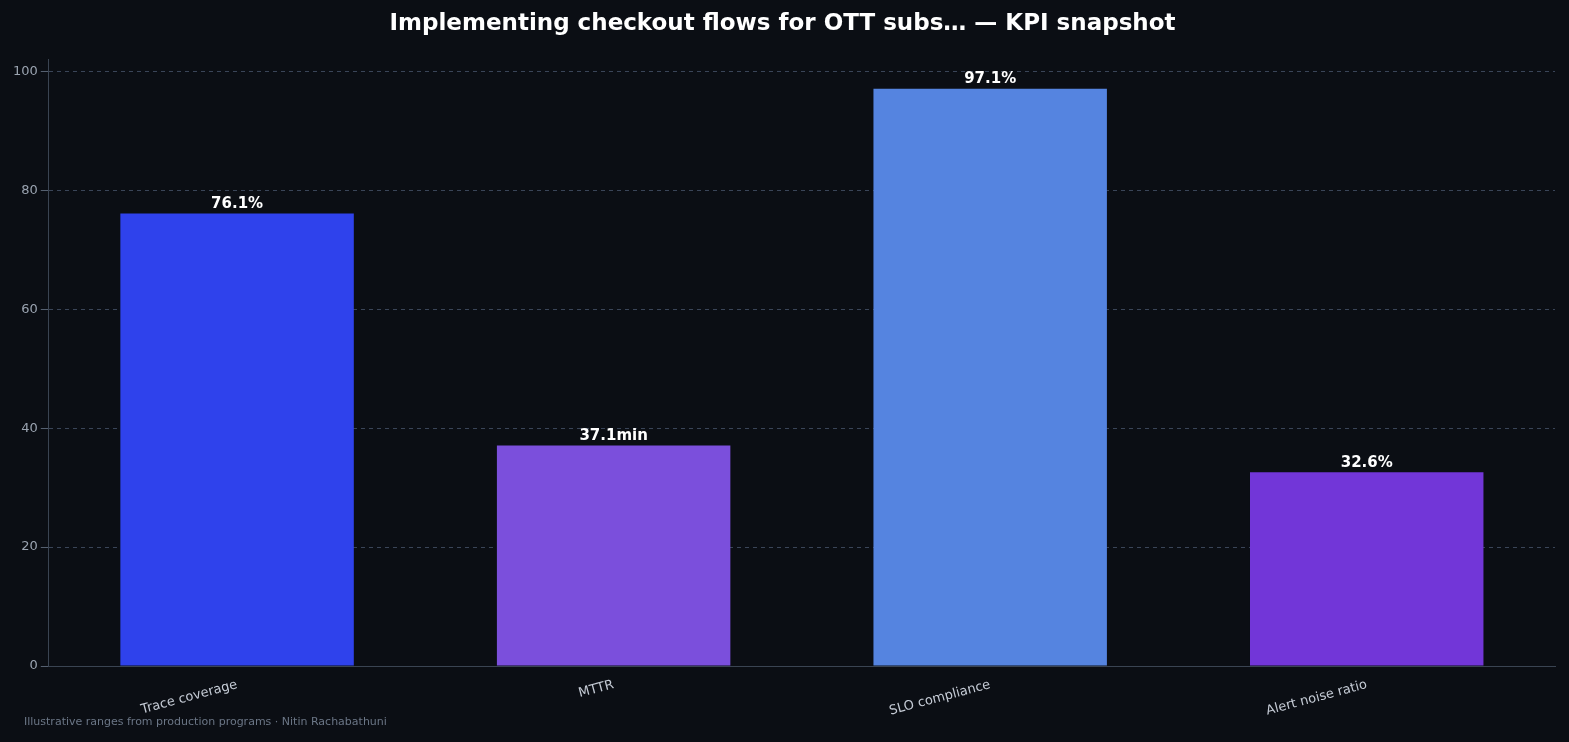 This screenshot has height=742, width=1569. What do you see at coordinates (25, 70) in the screenshot?
I see `y-tick-label: 100` at bounding box center [25, 70].